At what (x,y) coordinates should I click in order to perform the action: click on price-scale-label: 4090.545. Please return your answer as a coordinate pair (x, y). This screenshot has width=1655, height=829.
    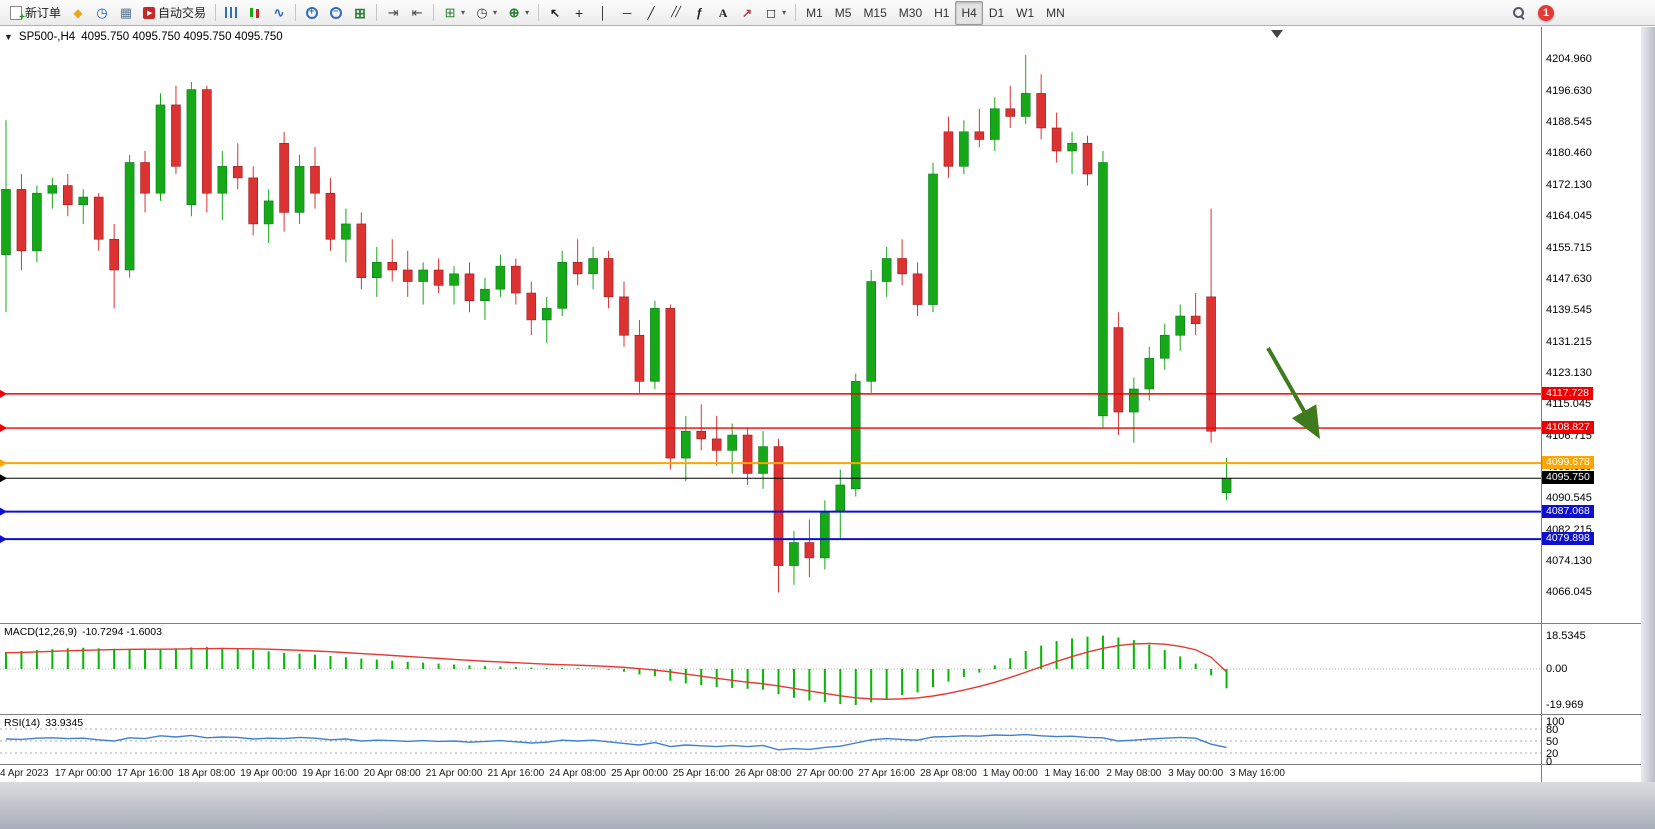
    Looking at the image, I should click on (1569, 498).